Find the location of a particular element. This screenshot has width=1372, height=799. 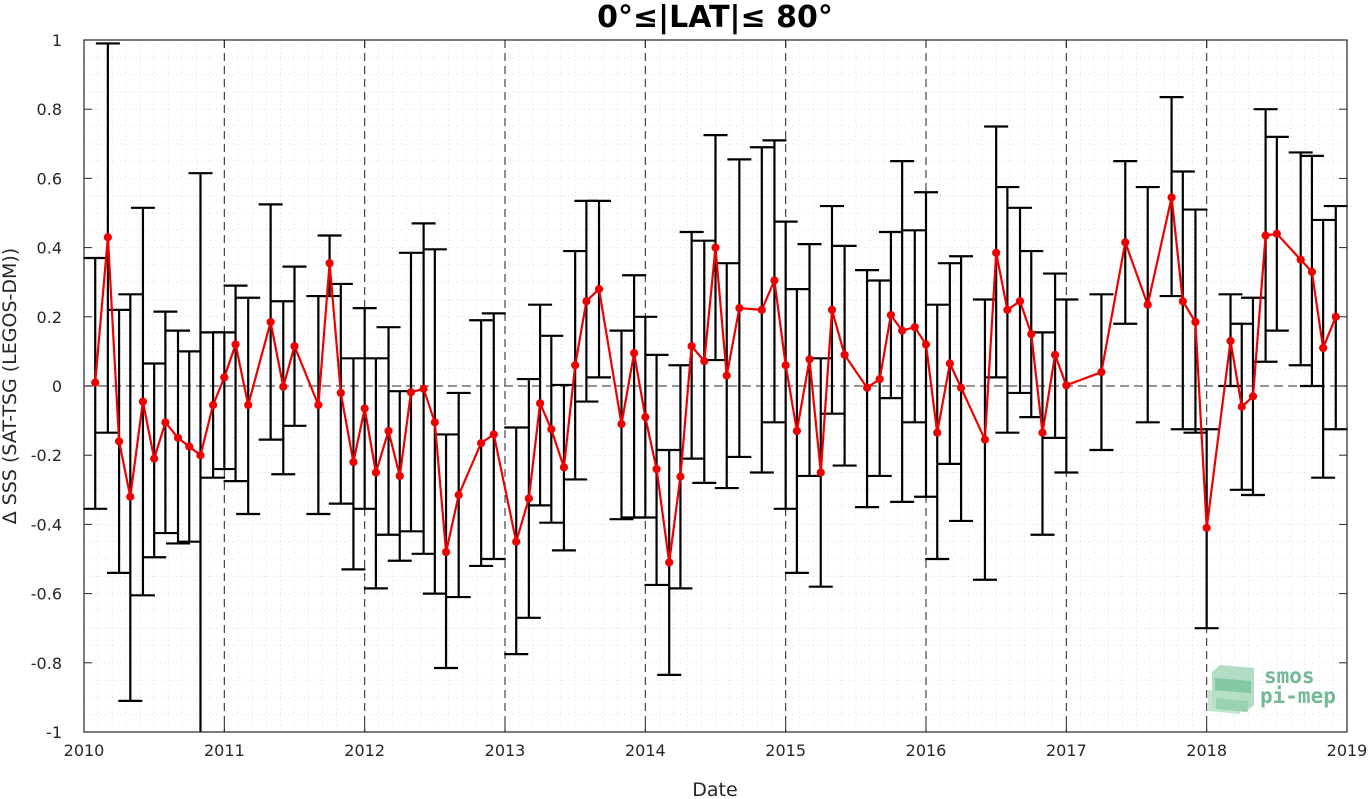

x-tick-label: 2018 is located at coordinates (1206, 750).